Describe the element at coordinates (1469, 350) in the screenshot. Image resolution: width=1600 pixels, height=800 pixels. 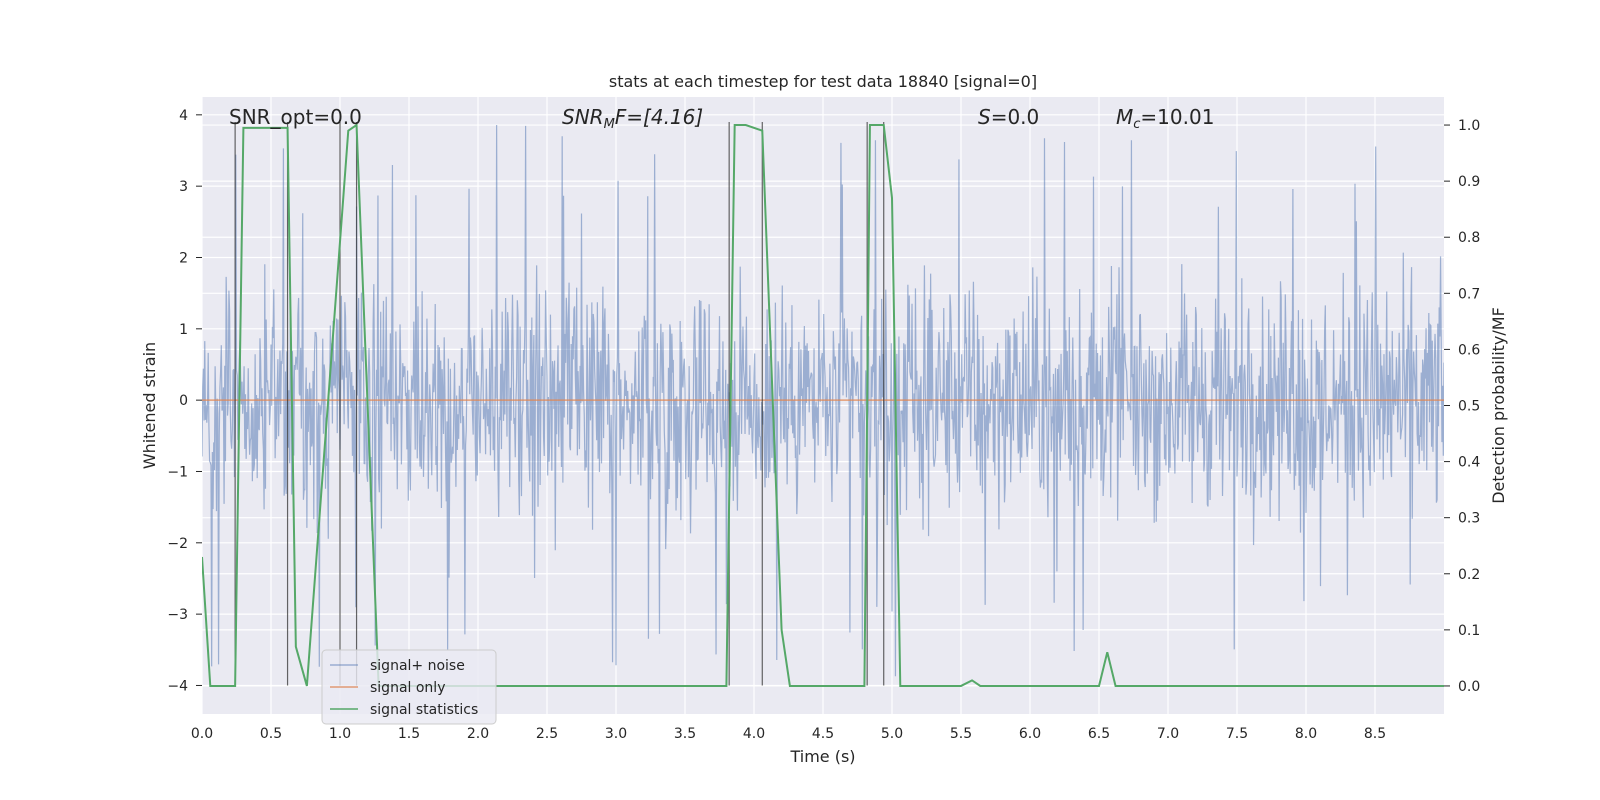
I see `y-tick-label-right: 0.6` at that location.